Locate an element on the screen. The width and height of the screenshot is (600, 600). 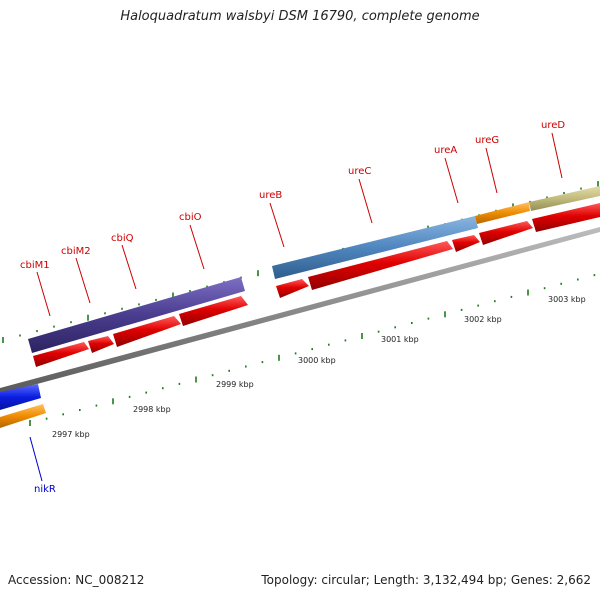
scale-label-3003: 3003 kbp is located at coordinates (567, 299).